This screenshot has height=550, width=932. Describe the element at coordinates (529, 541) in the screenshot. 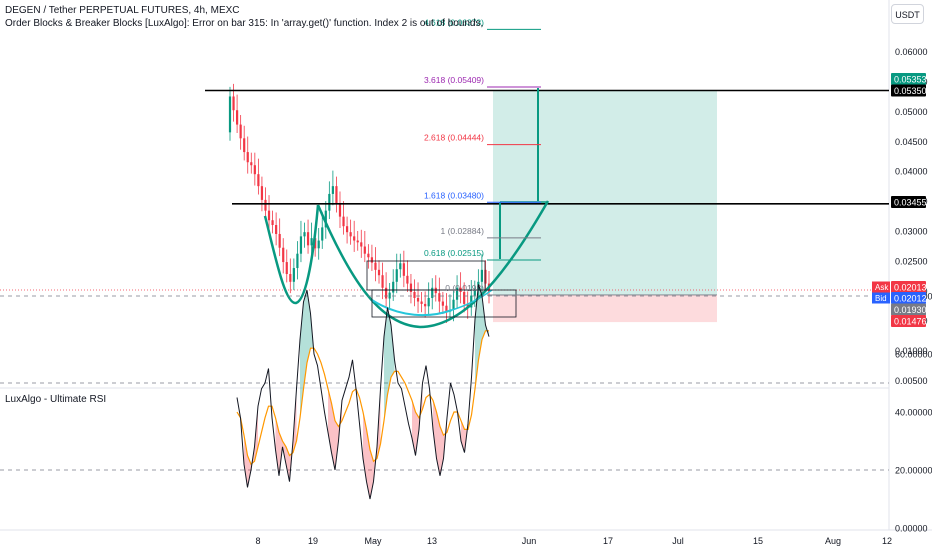

I see `time-axis-tick-label: Jun` at that location.